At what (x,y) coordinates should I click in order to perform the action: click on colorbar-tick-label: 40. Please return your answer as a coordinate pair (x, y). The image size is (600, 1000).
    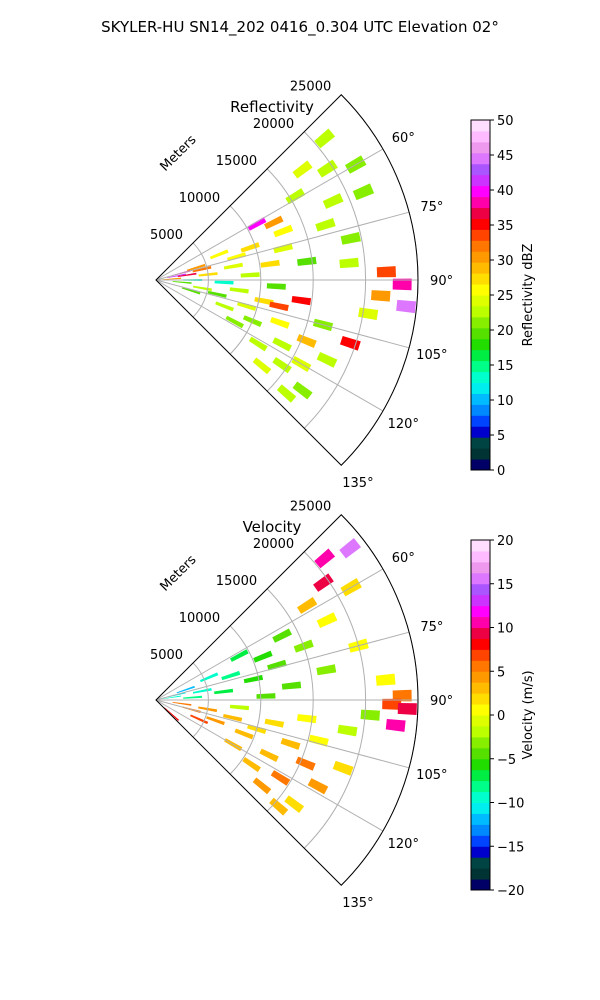
    Looking at the image, I should click on (505, 191).